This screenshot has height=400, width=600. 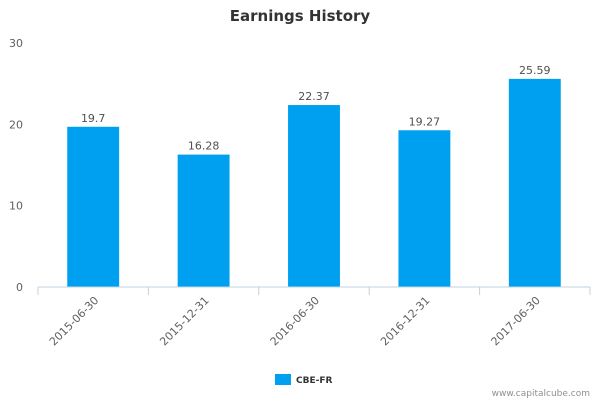 What do you see at coordinates (204, 146) in the screenshot?
I see `data-label: 16.28` at bounding box center [204, 146].